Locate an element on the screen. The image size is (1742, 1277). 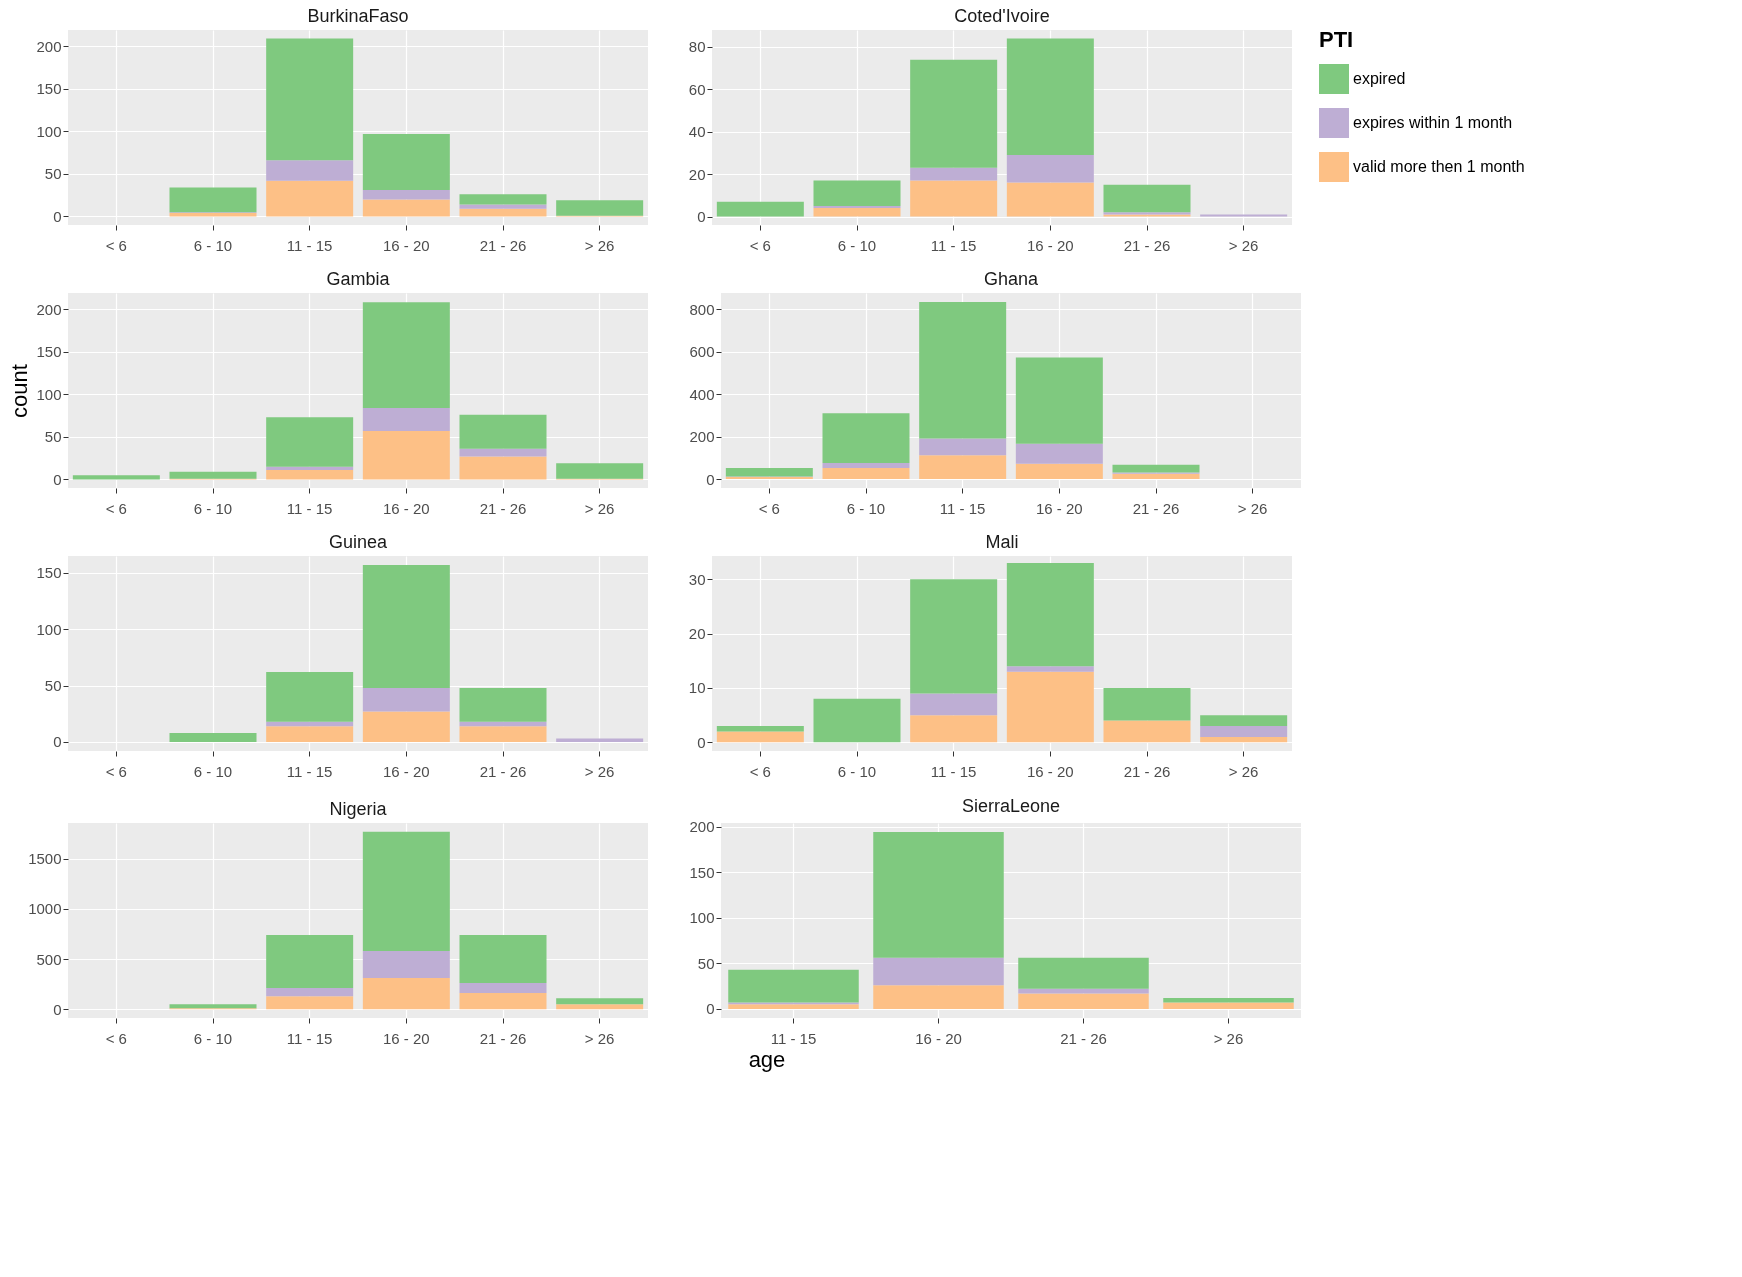
x-axis-title: age is located at coordinates (767, 1059).